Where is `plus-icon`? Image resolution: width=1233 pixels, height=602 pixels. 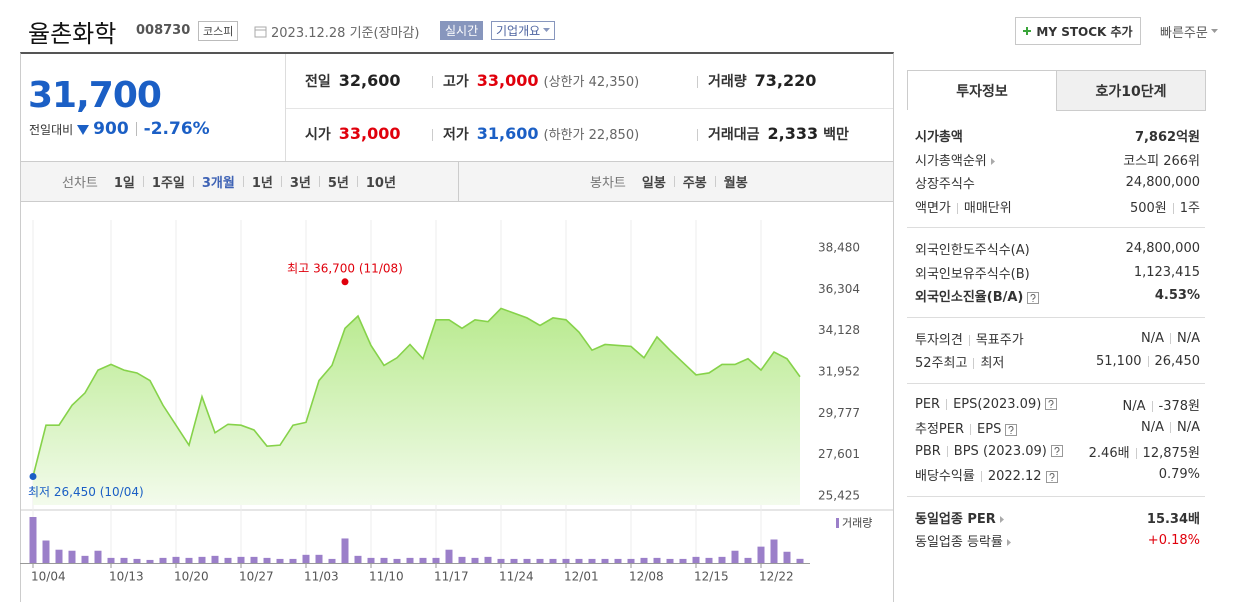
plus-icon is located at coordinates (1027, 31).